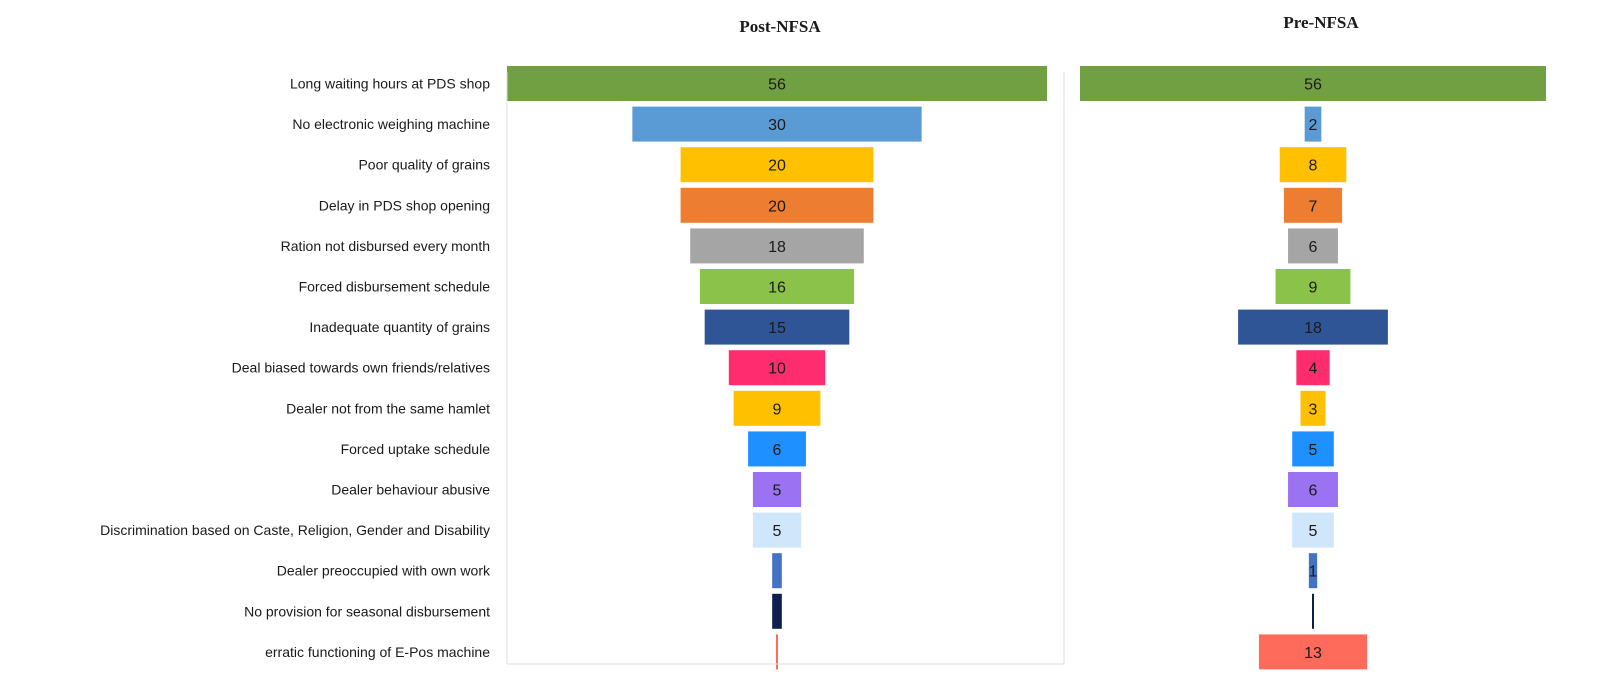  I want to click on pre-nfsa-value-label: 1, so click(1313, 572).